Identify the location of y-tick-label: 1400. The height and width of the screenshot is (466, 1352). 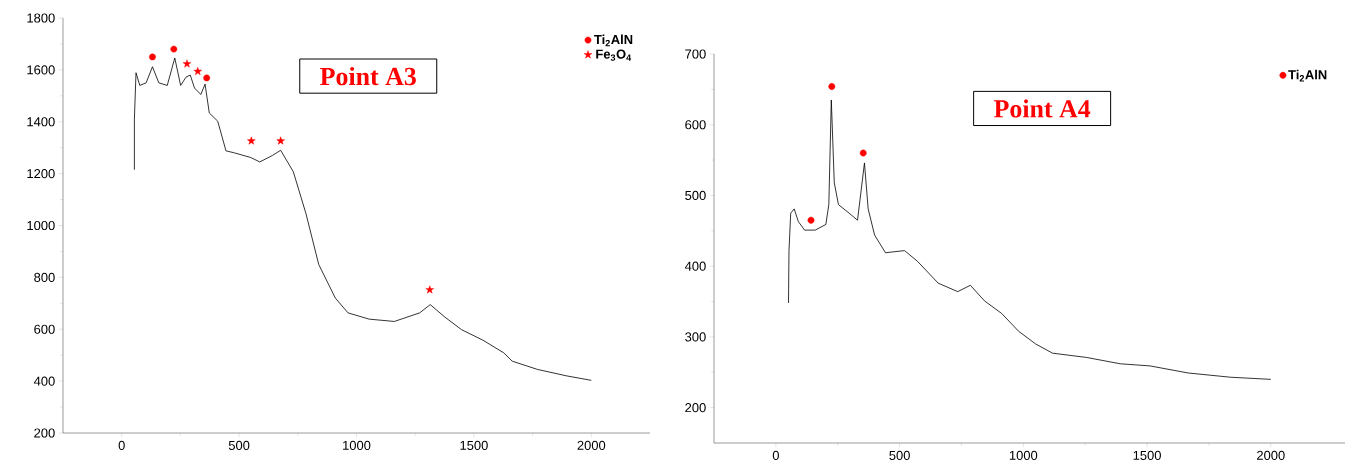
(41, 122).